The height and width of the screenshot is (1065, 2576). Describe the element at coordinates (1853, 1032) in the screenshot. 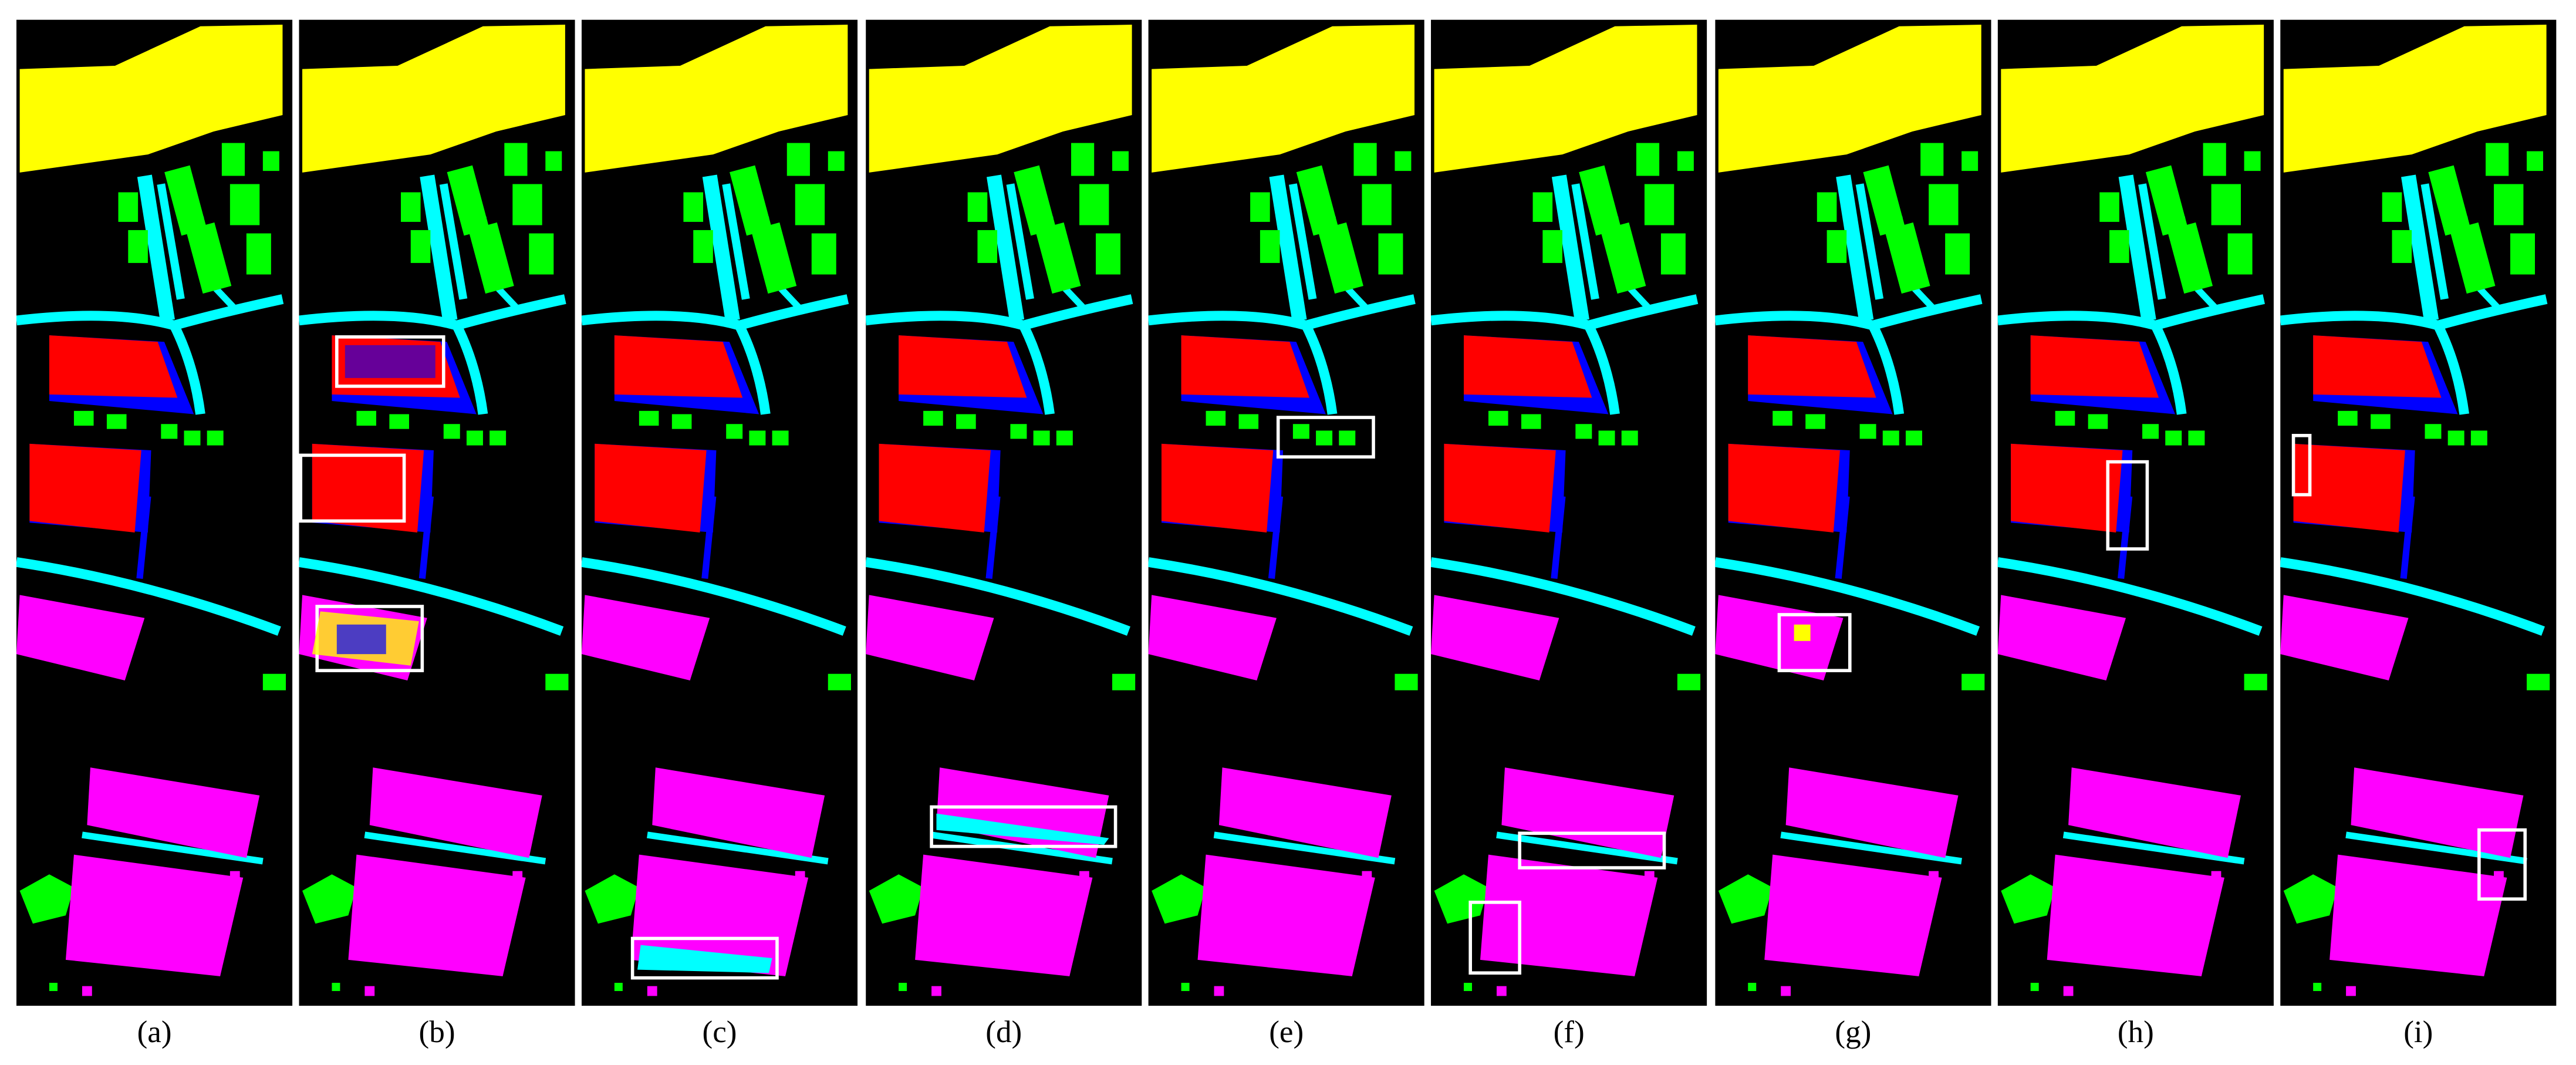

I see `panel-label: (g)` at that location.